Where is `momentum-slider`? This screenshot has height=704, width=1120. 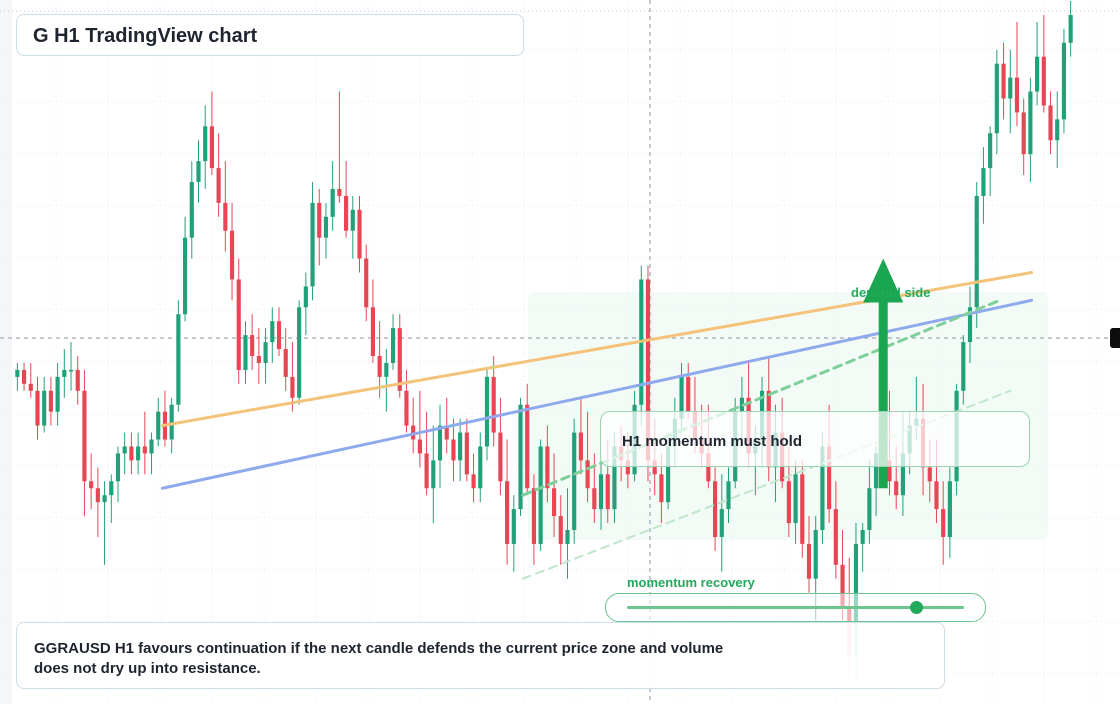 momentum-slider is located at coordinates (795, 607).